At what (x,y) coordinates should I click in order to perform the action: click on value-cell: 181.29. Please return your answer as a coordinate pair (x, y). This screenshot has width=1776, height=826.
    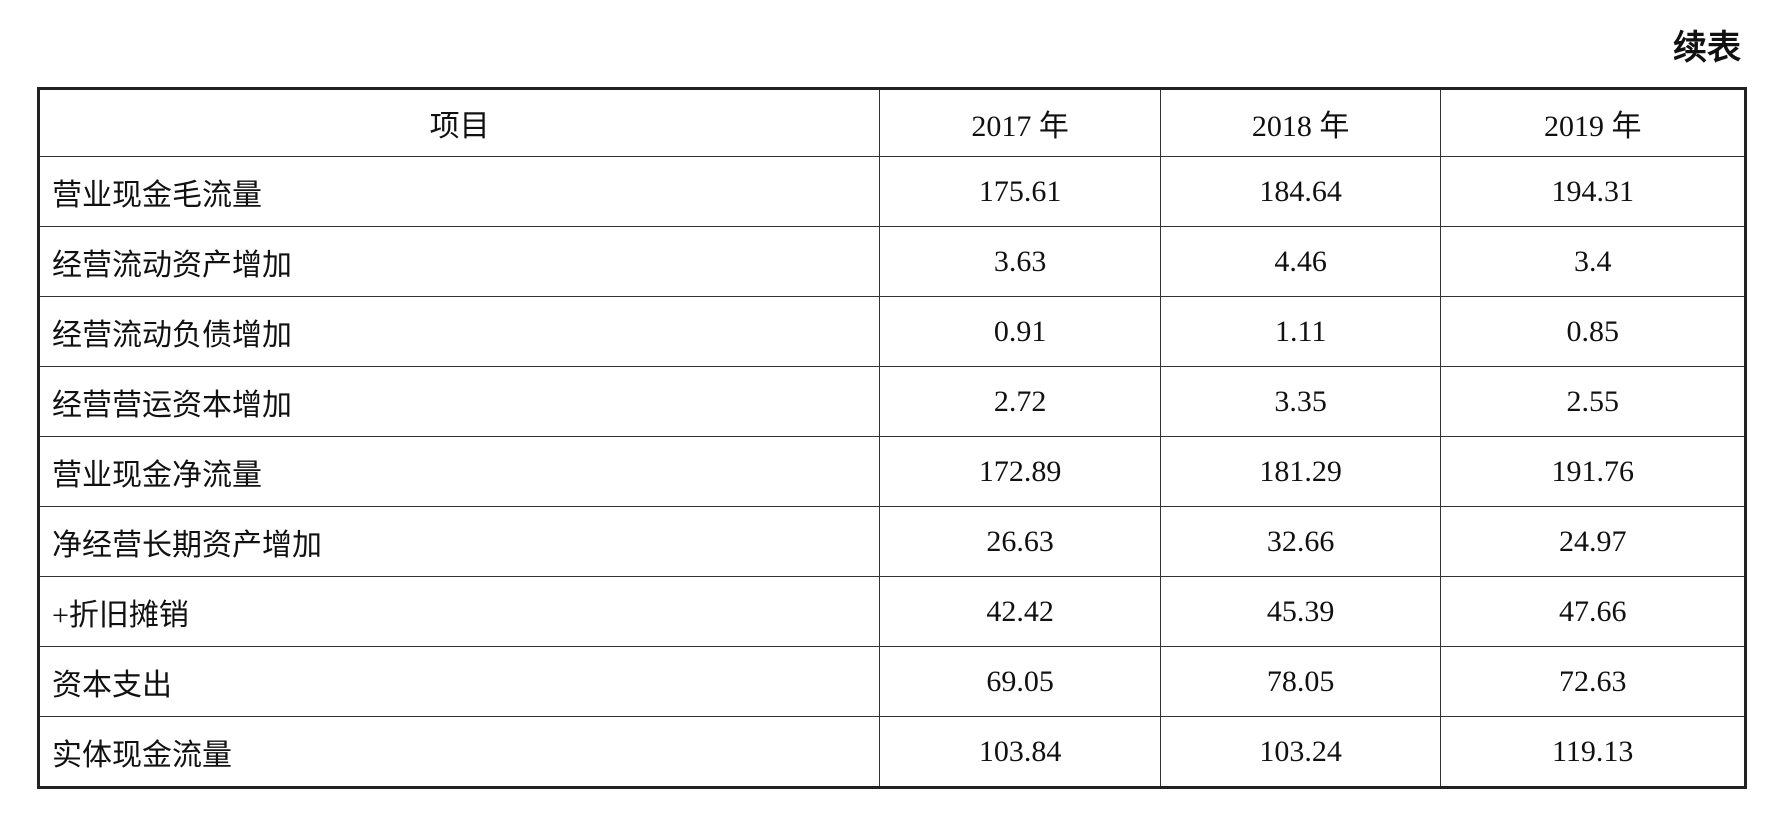
    Looking at the image, I should click on (1300, 471).